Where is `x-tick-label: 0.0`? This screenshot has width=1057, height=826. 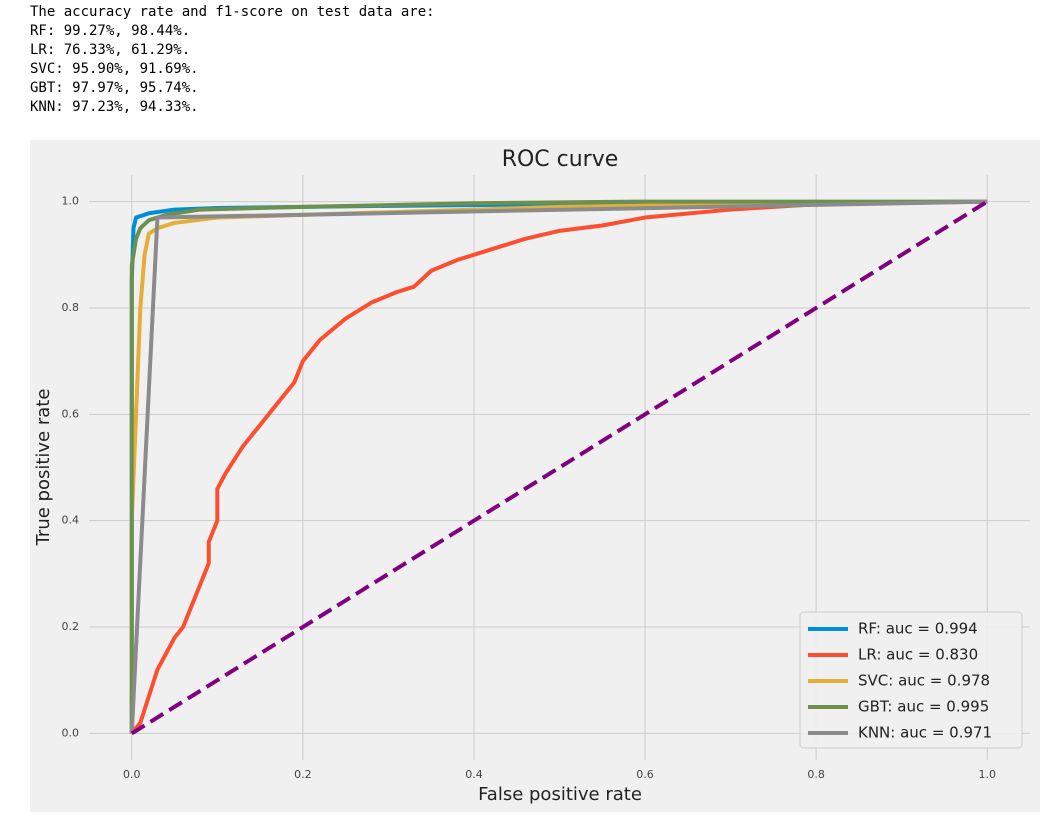
x-tick-label: 0.0 is located at coordinates (132, 774).